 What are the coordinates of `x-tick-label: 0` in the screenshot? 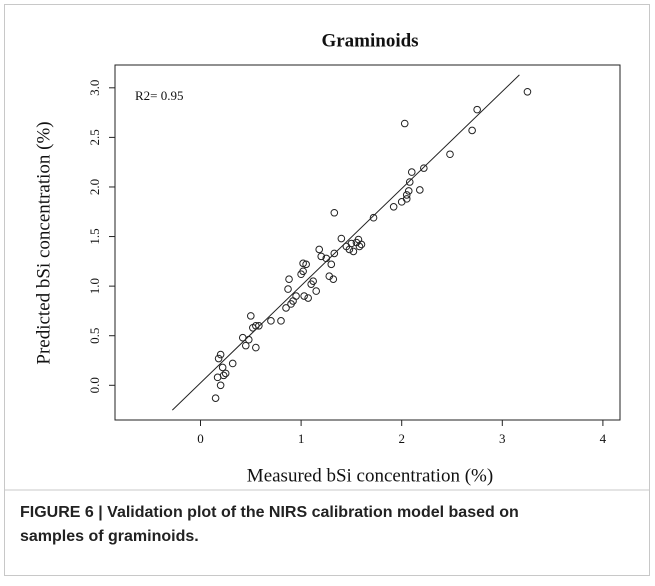 It's located at (200, 438).